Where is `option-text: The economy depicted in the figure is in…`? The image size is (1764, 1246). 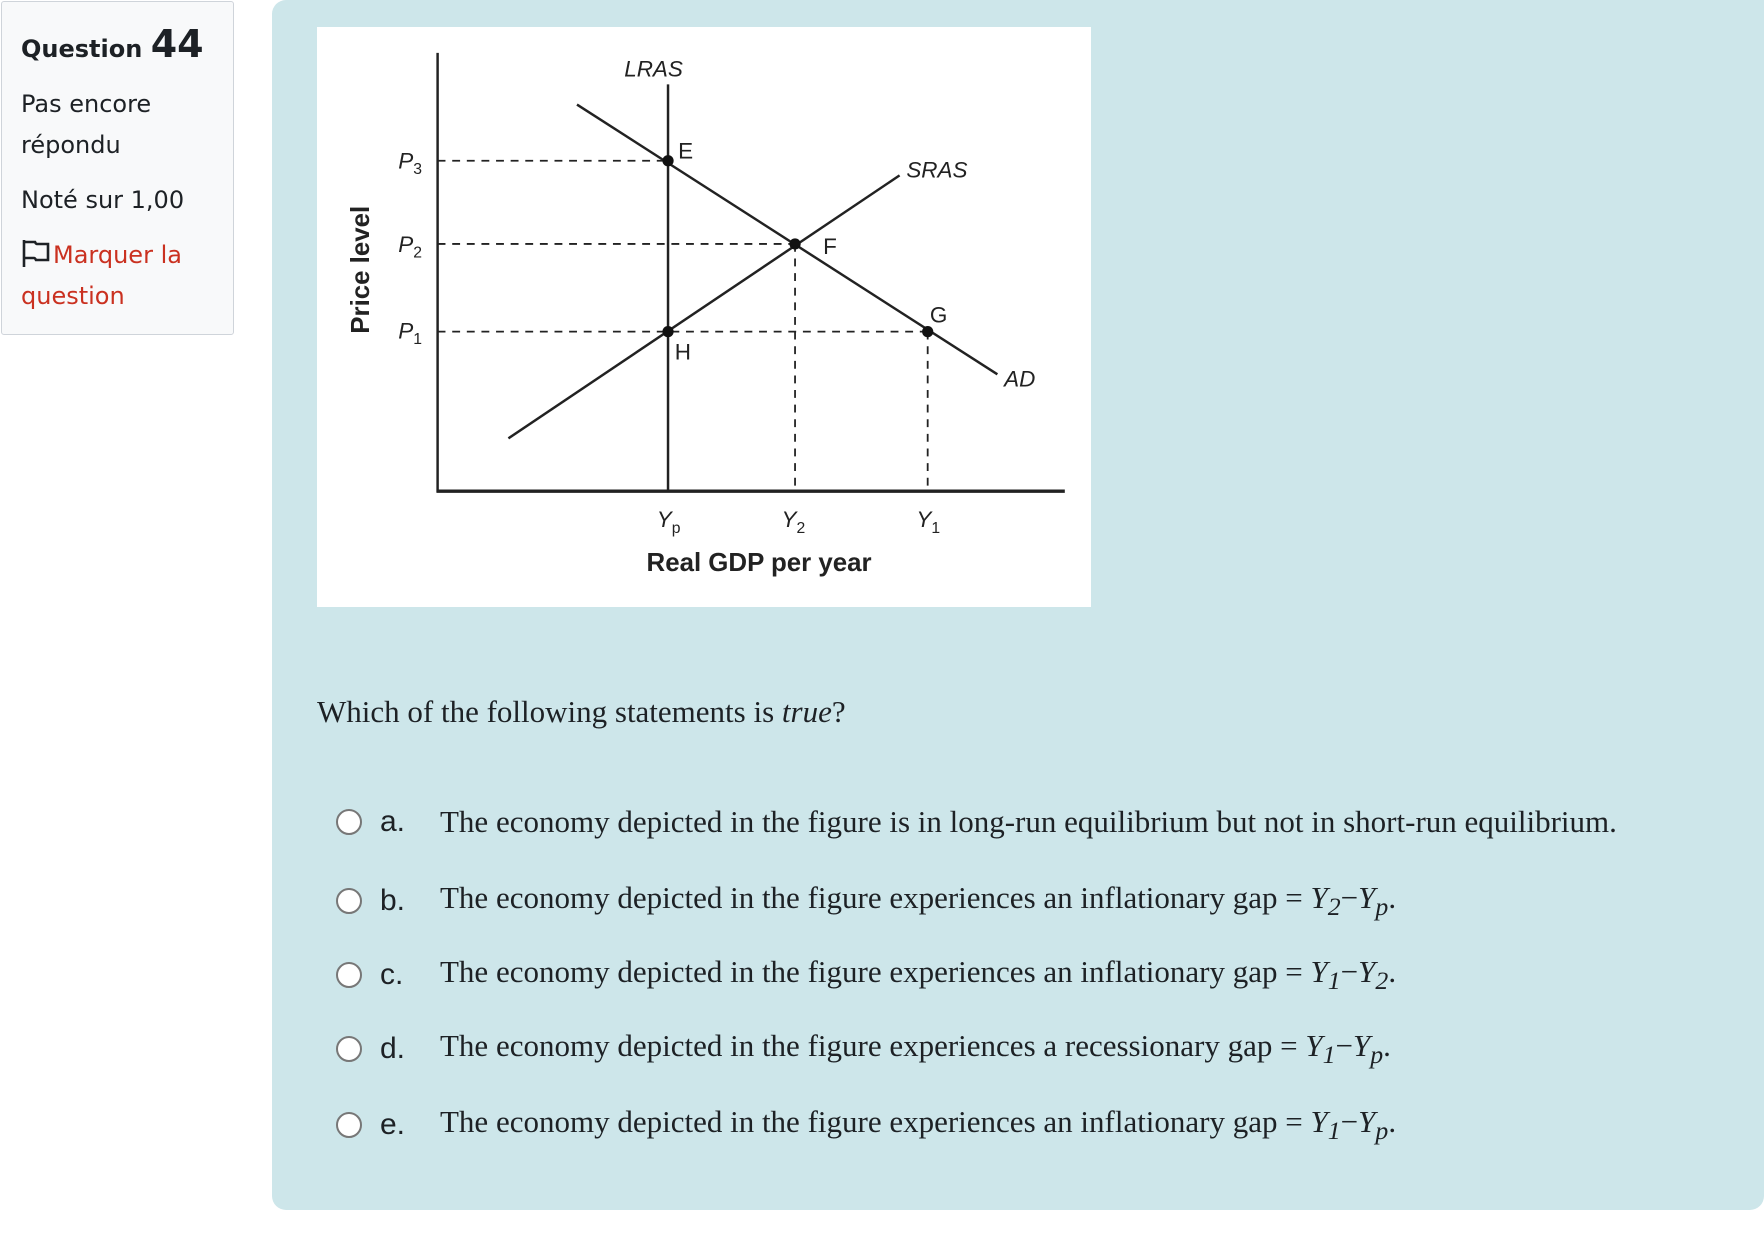 option-text: The economy depicted in the figure is in… is located at coordinates (1028, 821).